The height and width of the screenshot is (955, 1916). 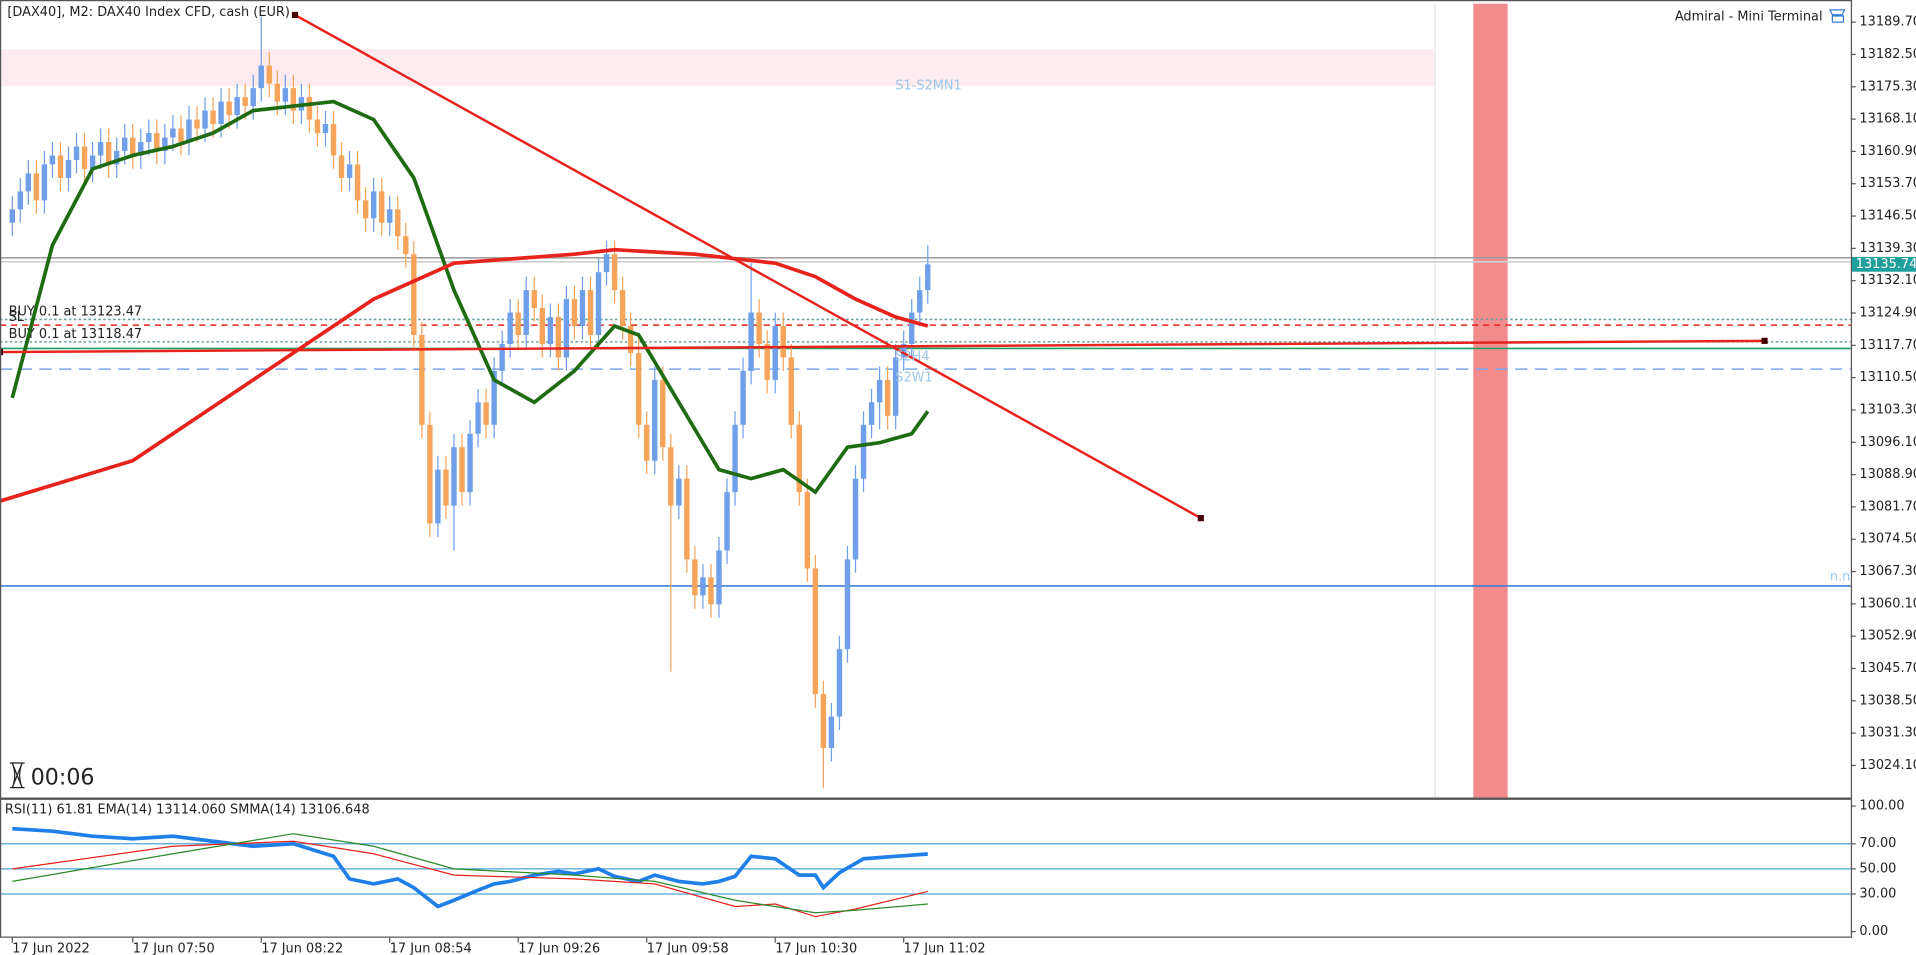 What do you see at coordinates (559, 948) in the screenshot?
I see `x-tick-label: 17 Jun 09:26` at bounding box center [559, 948].